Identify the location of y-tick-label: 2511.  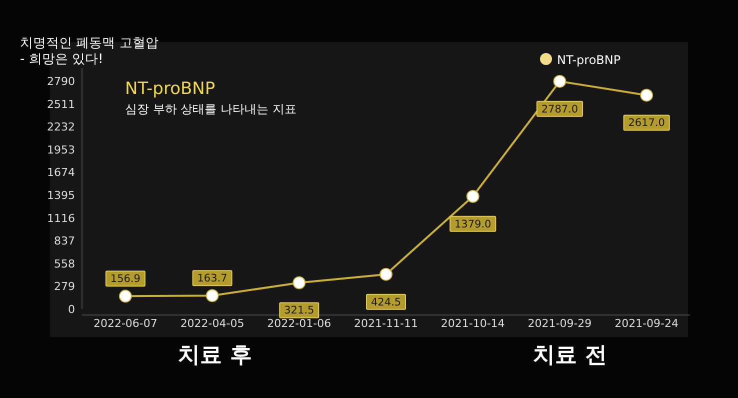
(61, 104).